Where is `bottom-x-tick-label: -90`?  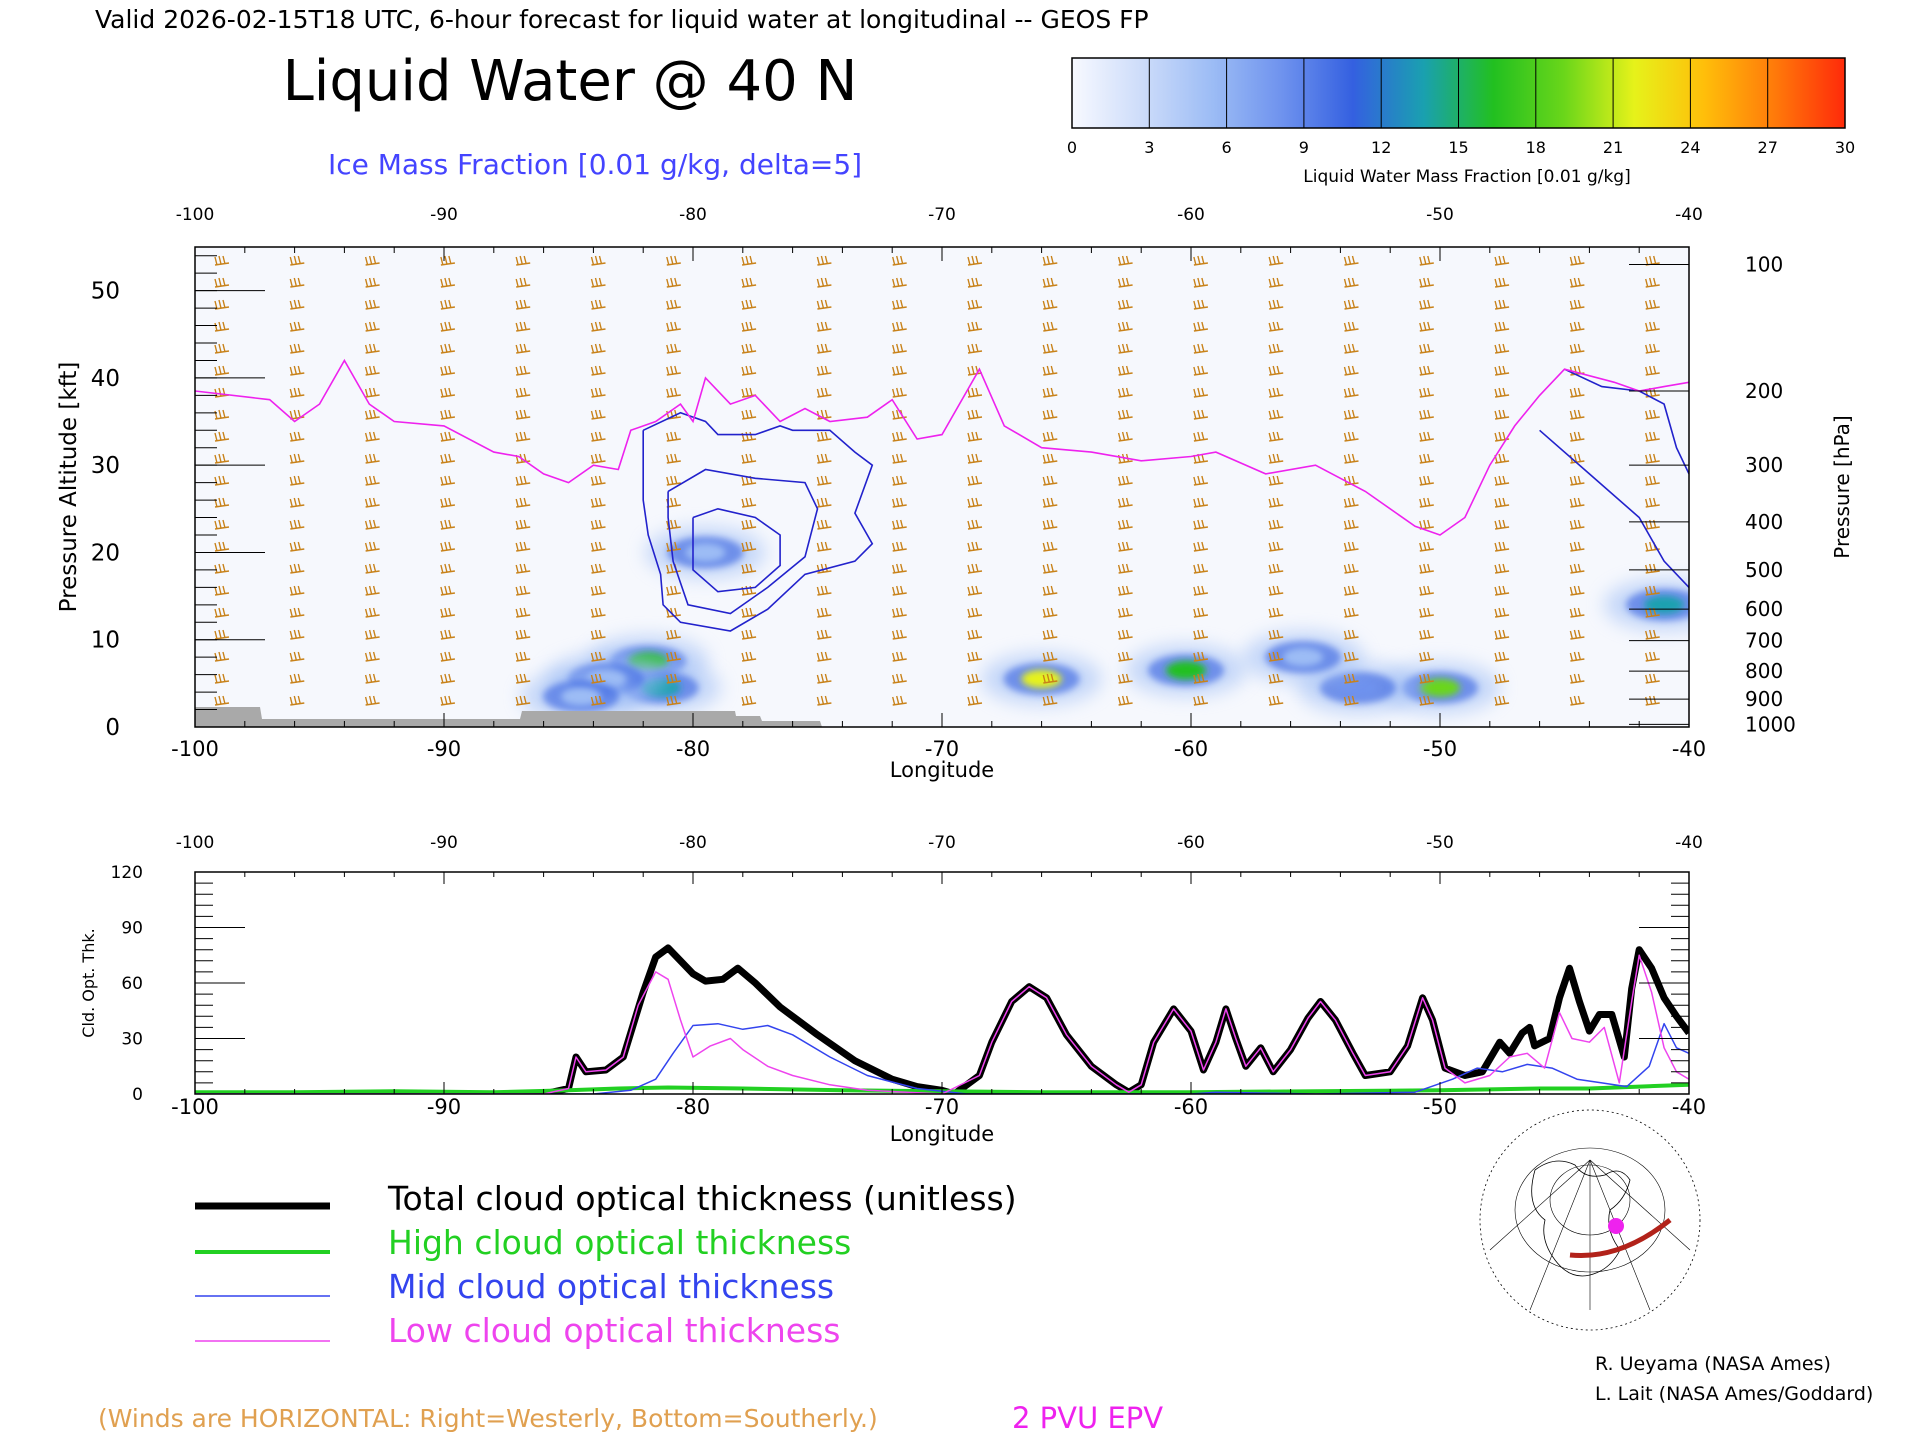 bottom-x-tick-label: -90 is located at coordinates (444, 1107).